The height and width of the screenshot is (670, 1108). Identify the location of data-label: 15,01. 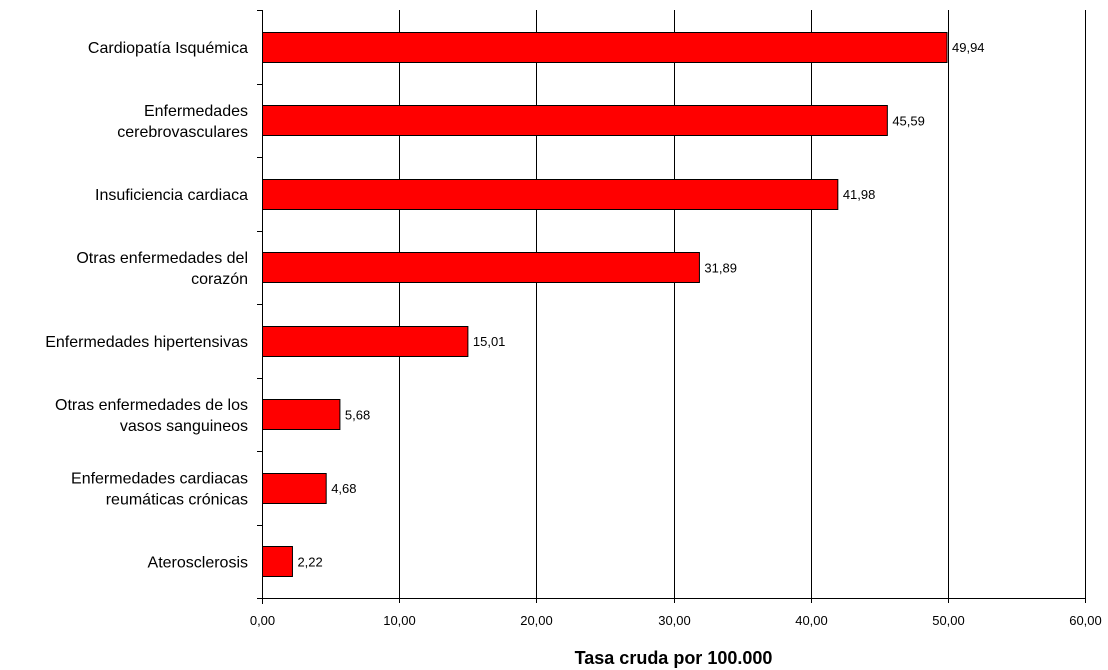
(489, 341).